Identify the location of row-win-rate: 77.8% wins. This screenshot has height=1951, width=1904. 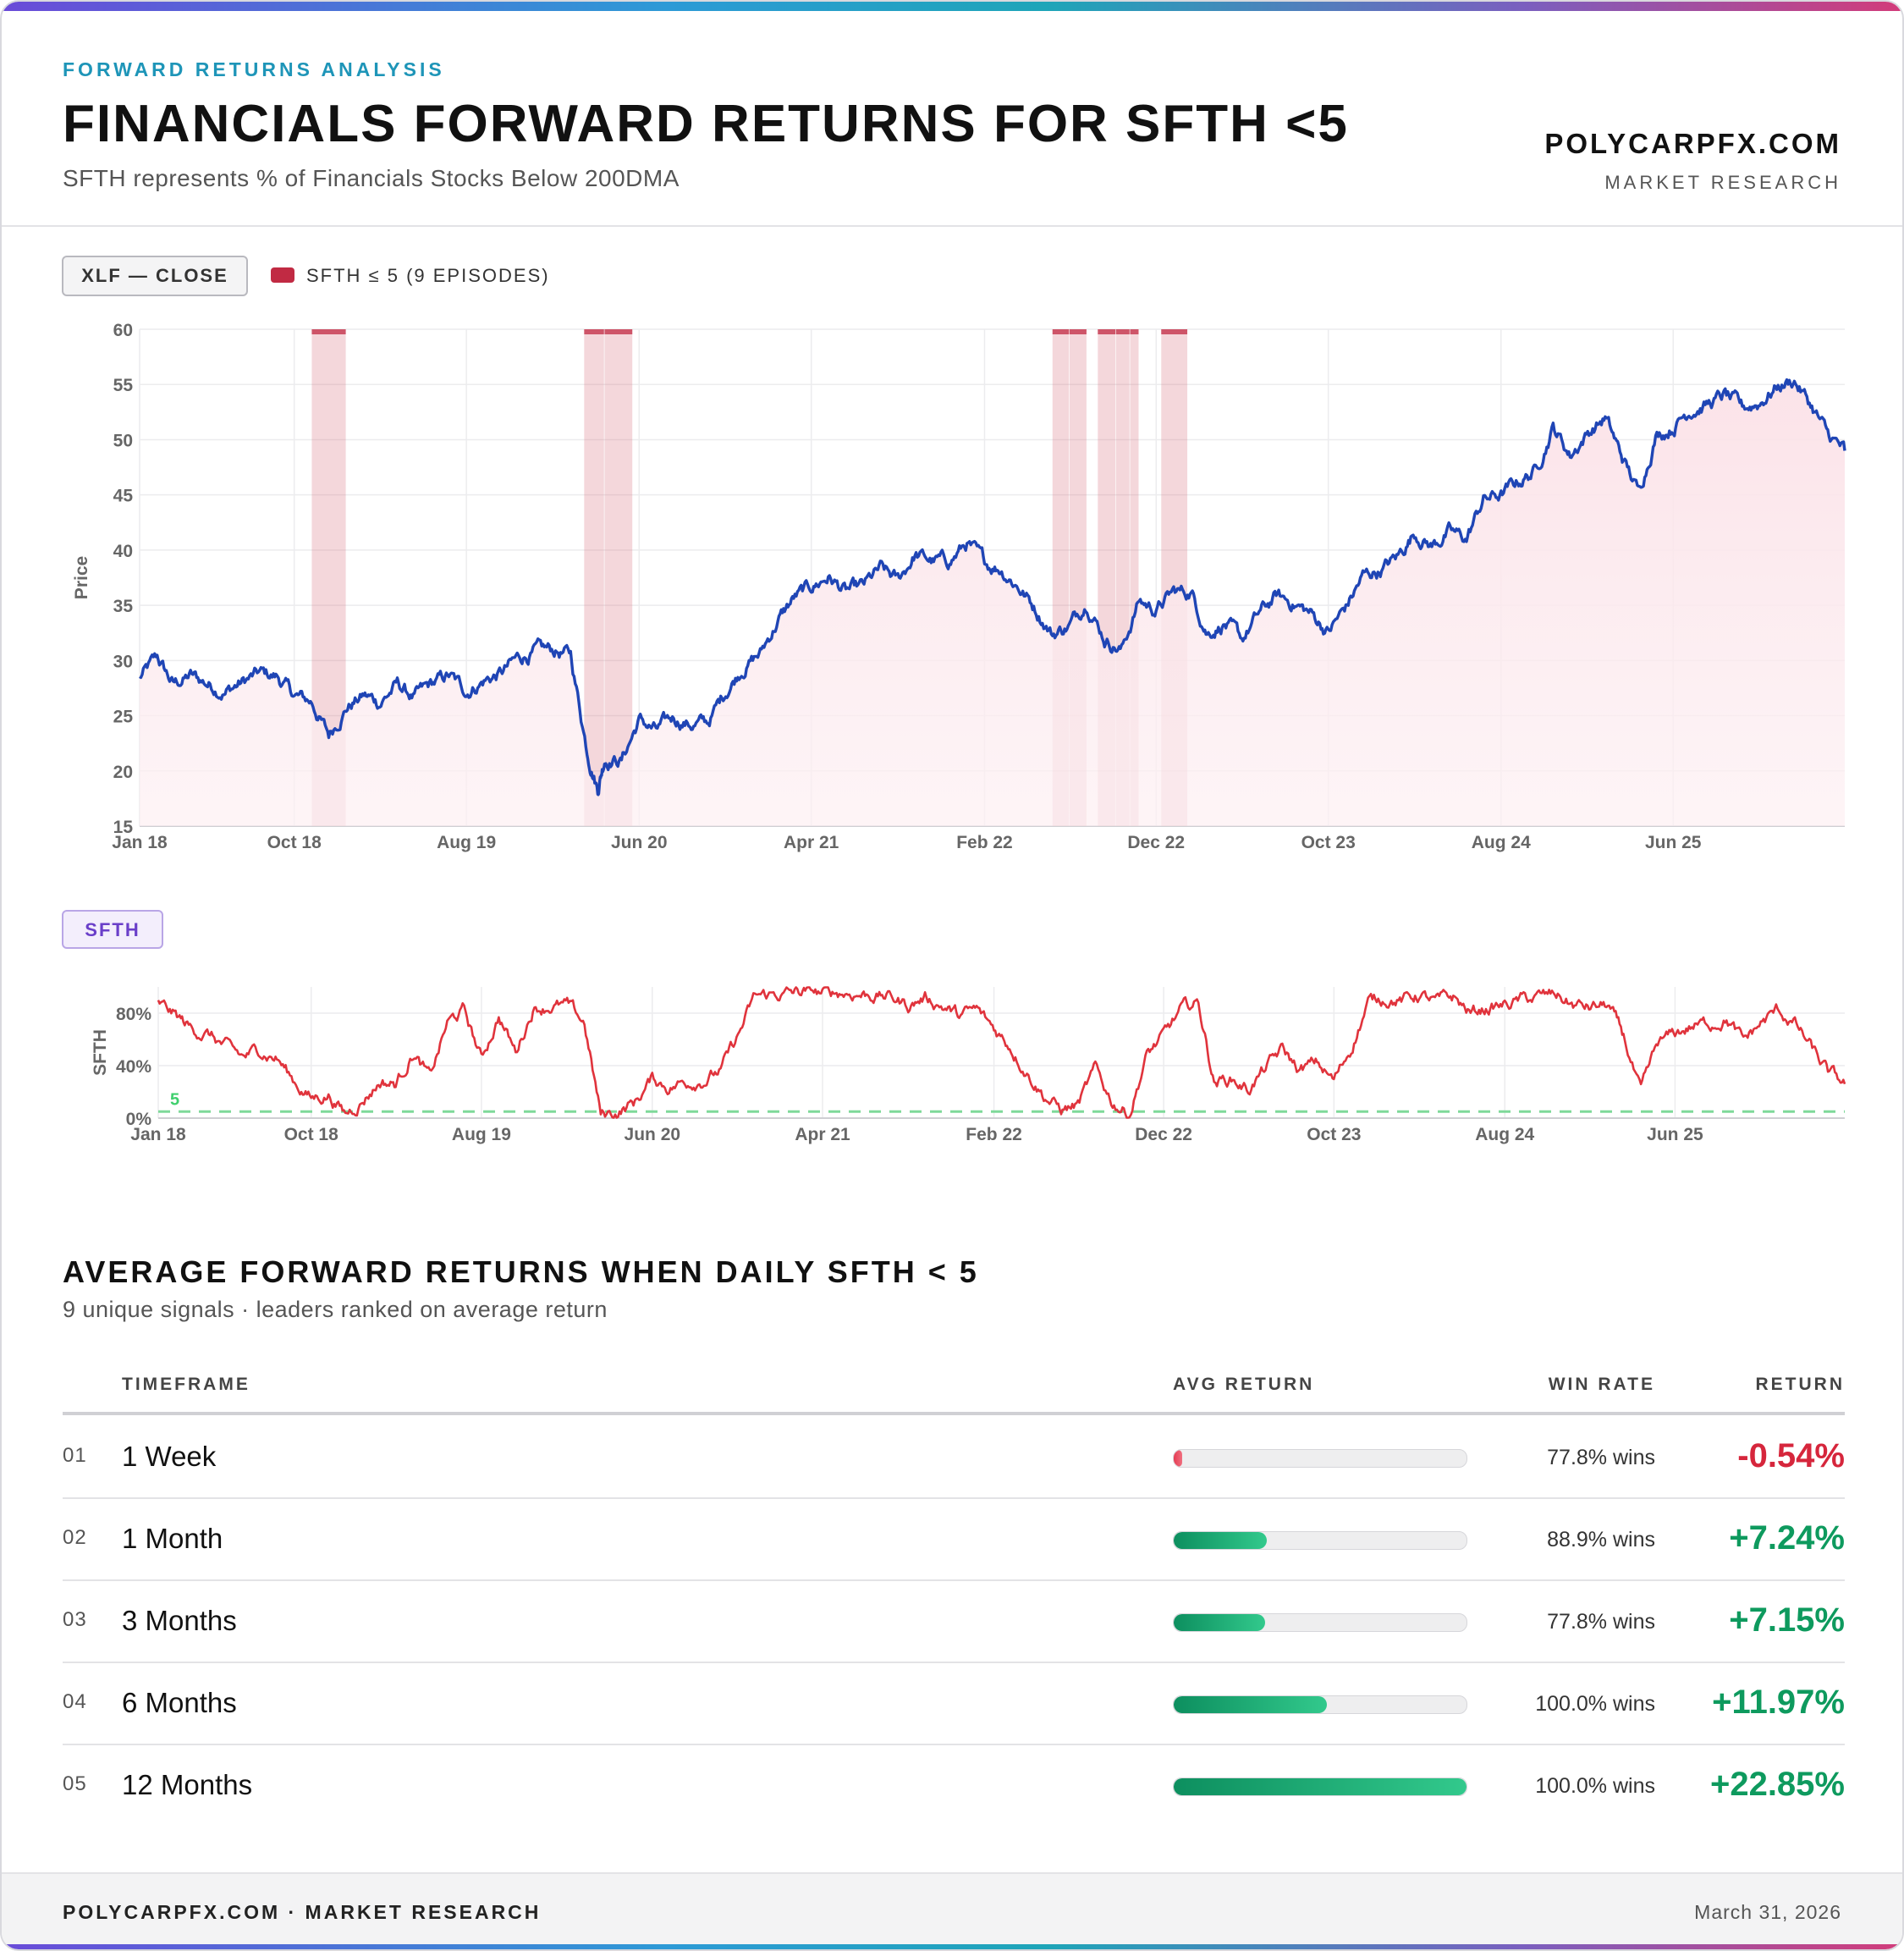
(1601, 1622).